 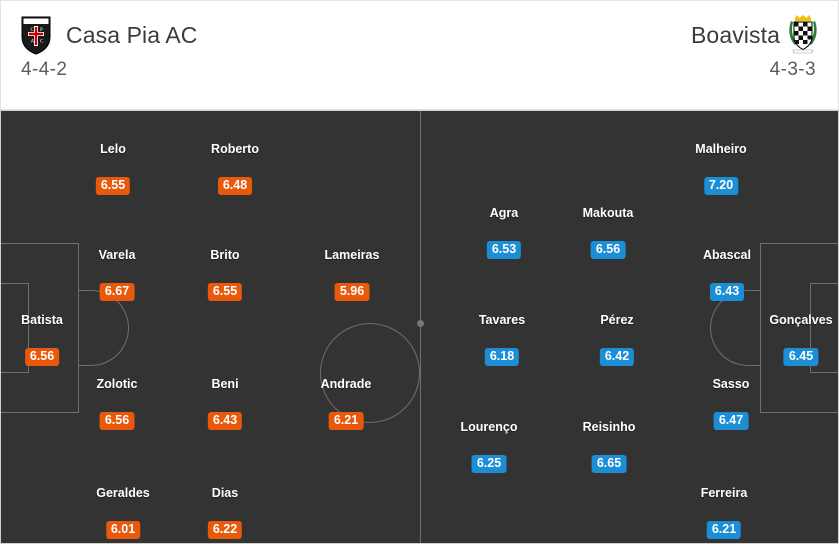 What do you see at coordinates (735, 34) in the screenshot?
I see `away-team-name: Boavista` at bounding box center [735, 34].